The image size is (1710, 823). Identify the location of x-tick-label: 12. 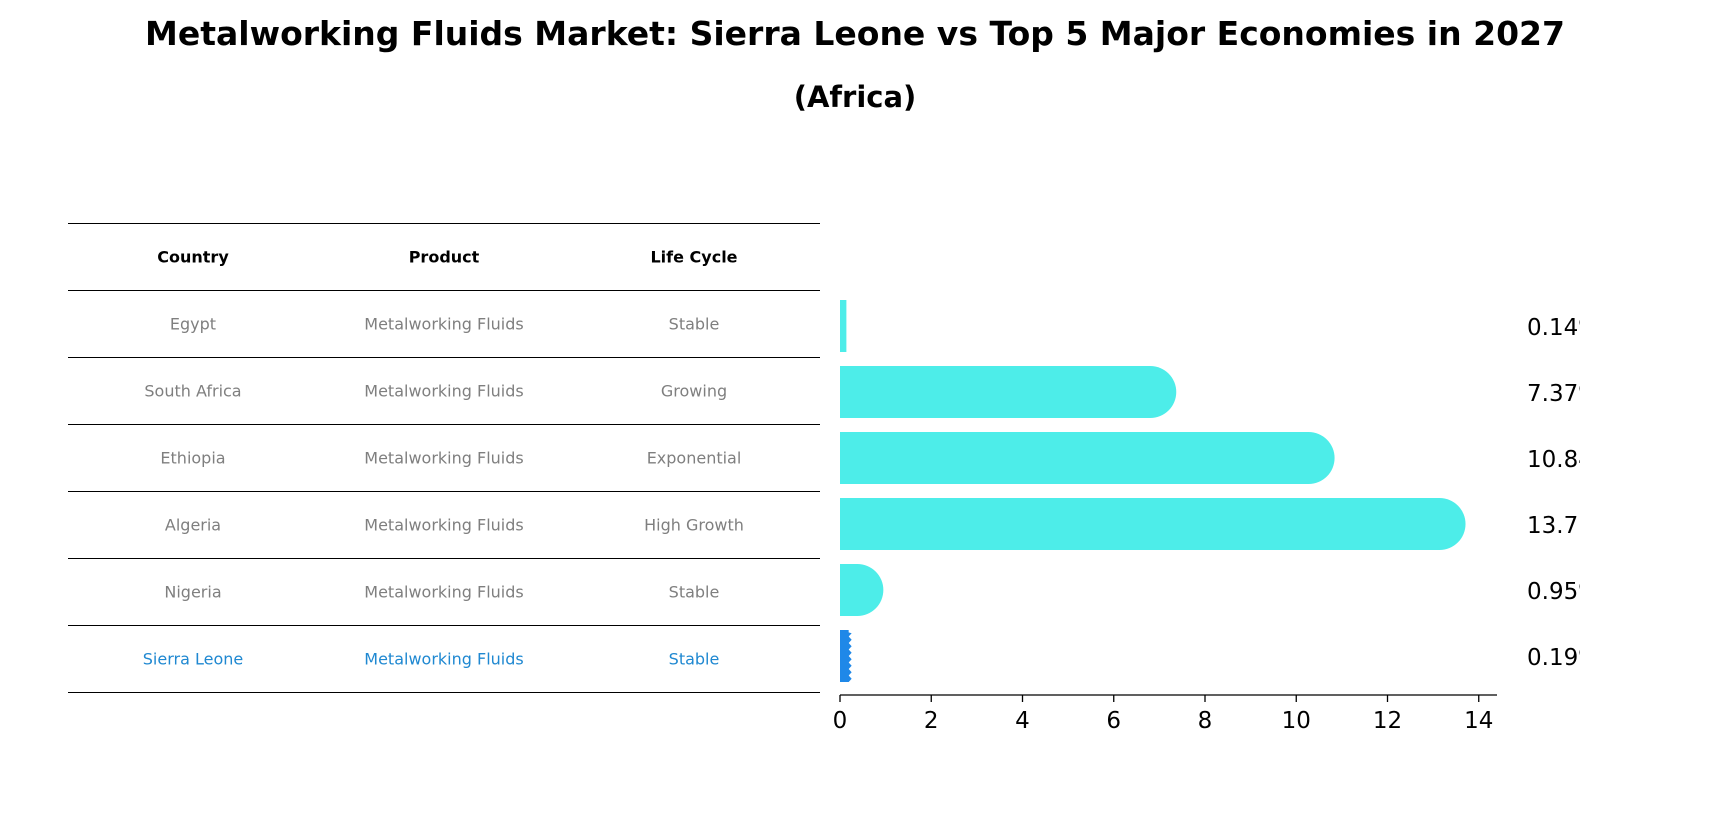
(1387, 721).